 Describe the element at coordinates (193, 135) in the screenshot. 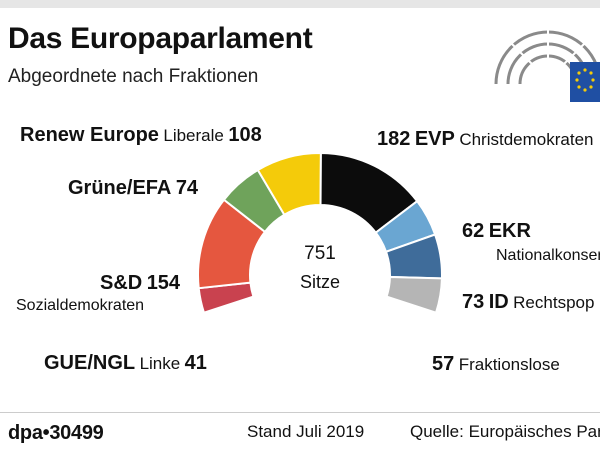

I see `renew-desc: Liberale` at that location.